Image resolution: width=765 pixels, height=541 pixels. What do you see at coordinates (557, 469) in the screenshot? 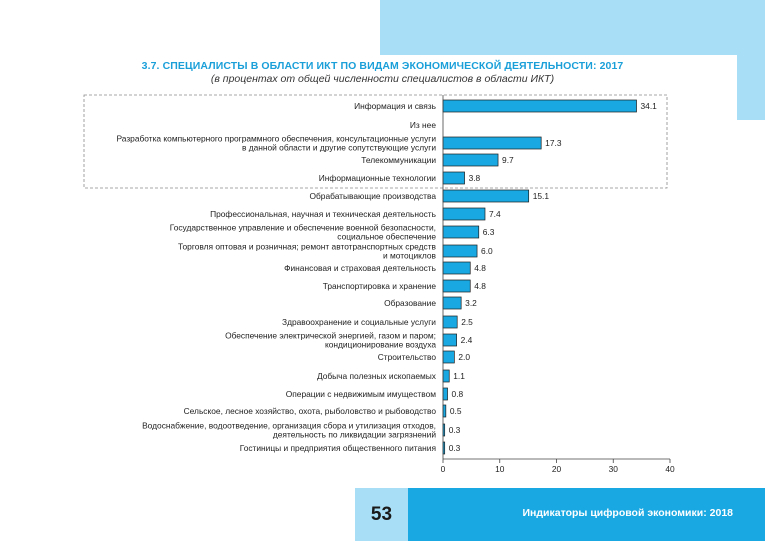
I see `x-tick-label: 20` at bounding box center [557, 469].